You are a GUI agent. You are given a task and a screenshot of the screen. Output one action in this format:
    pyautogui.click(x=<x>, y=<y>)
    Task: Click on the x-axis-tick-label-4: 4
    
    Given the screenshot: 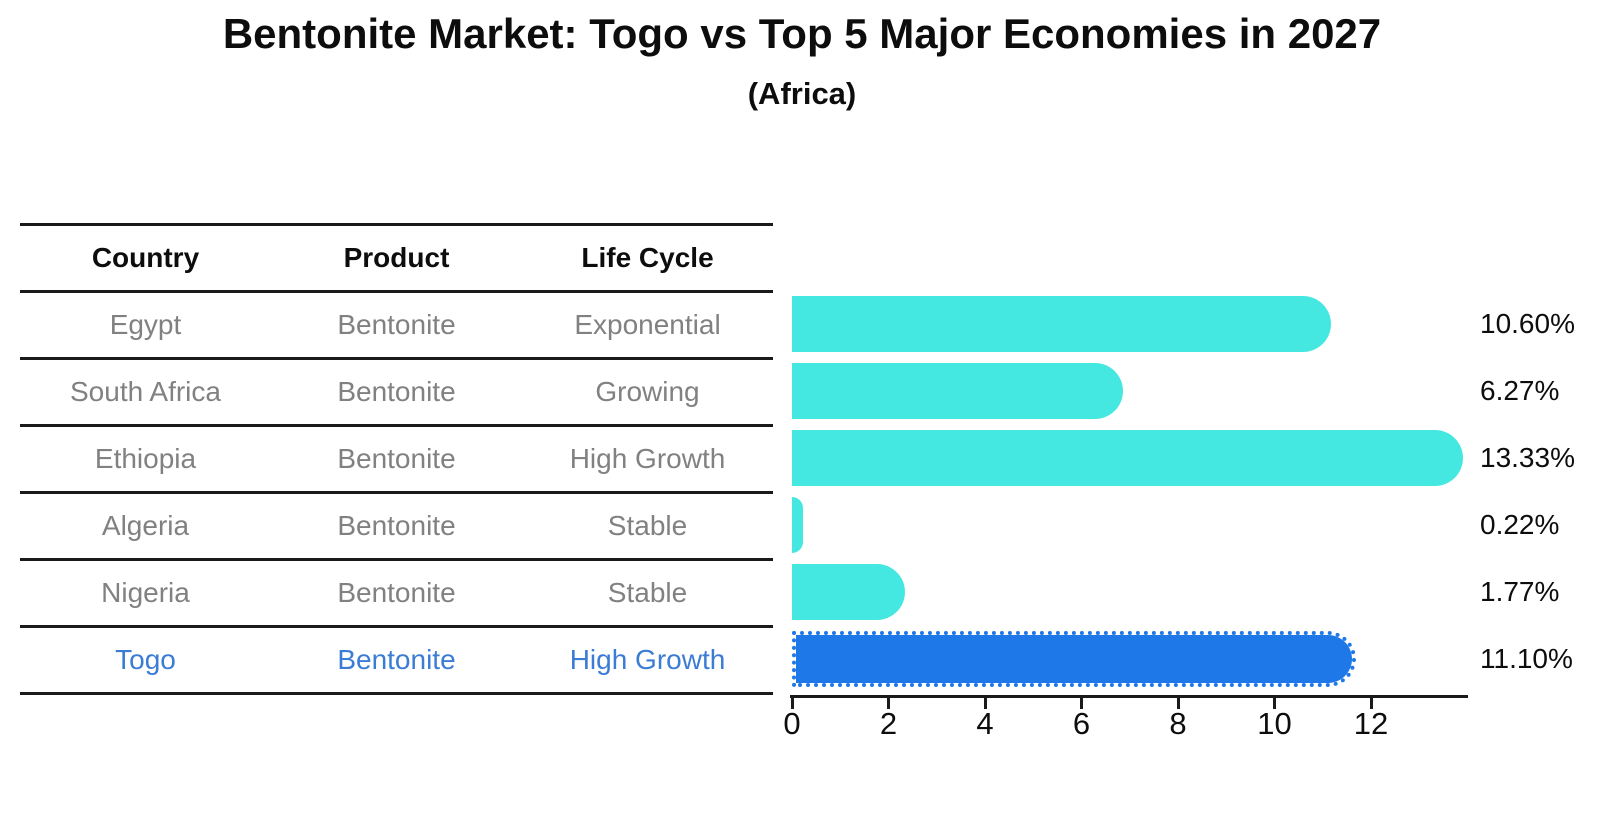 What is the action you would take?
    pyautogui.click(x=985, y=723)
    